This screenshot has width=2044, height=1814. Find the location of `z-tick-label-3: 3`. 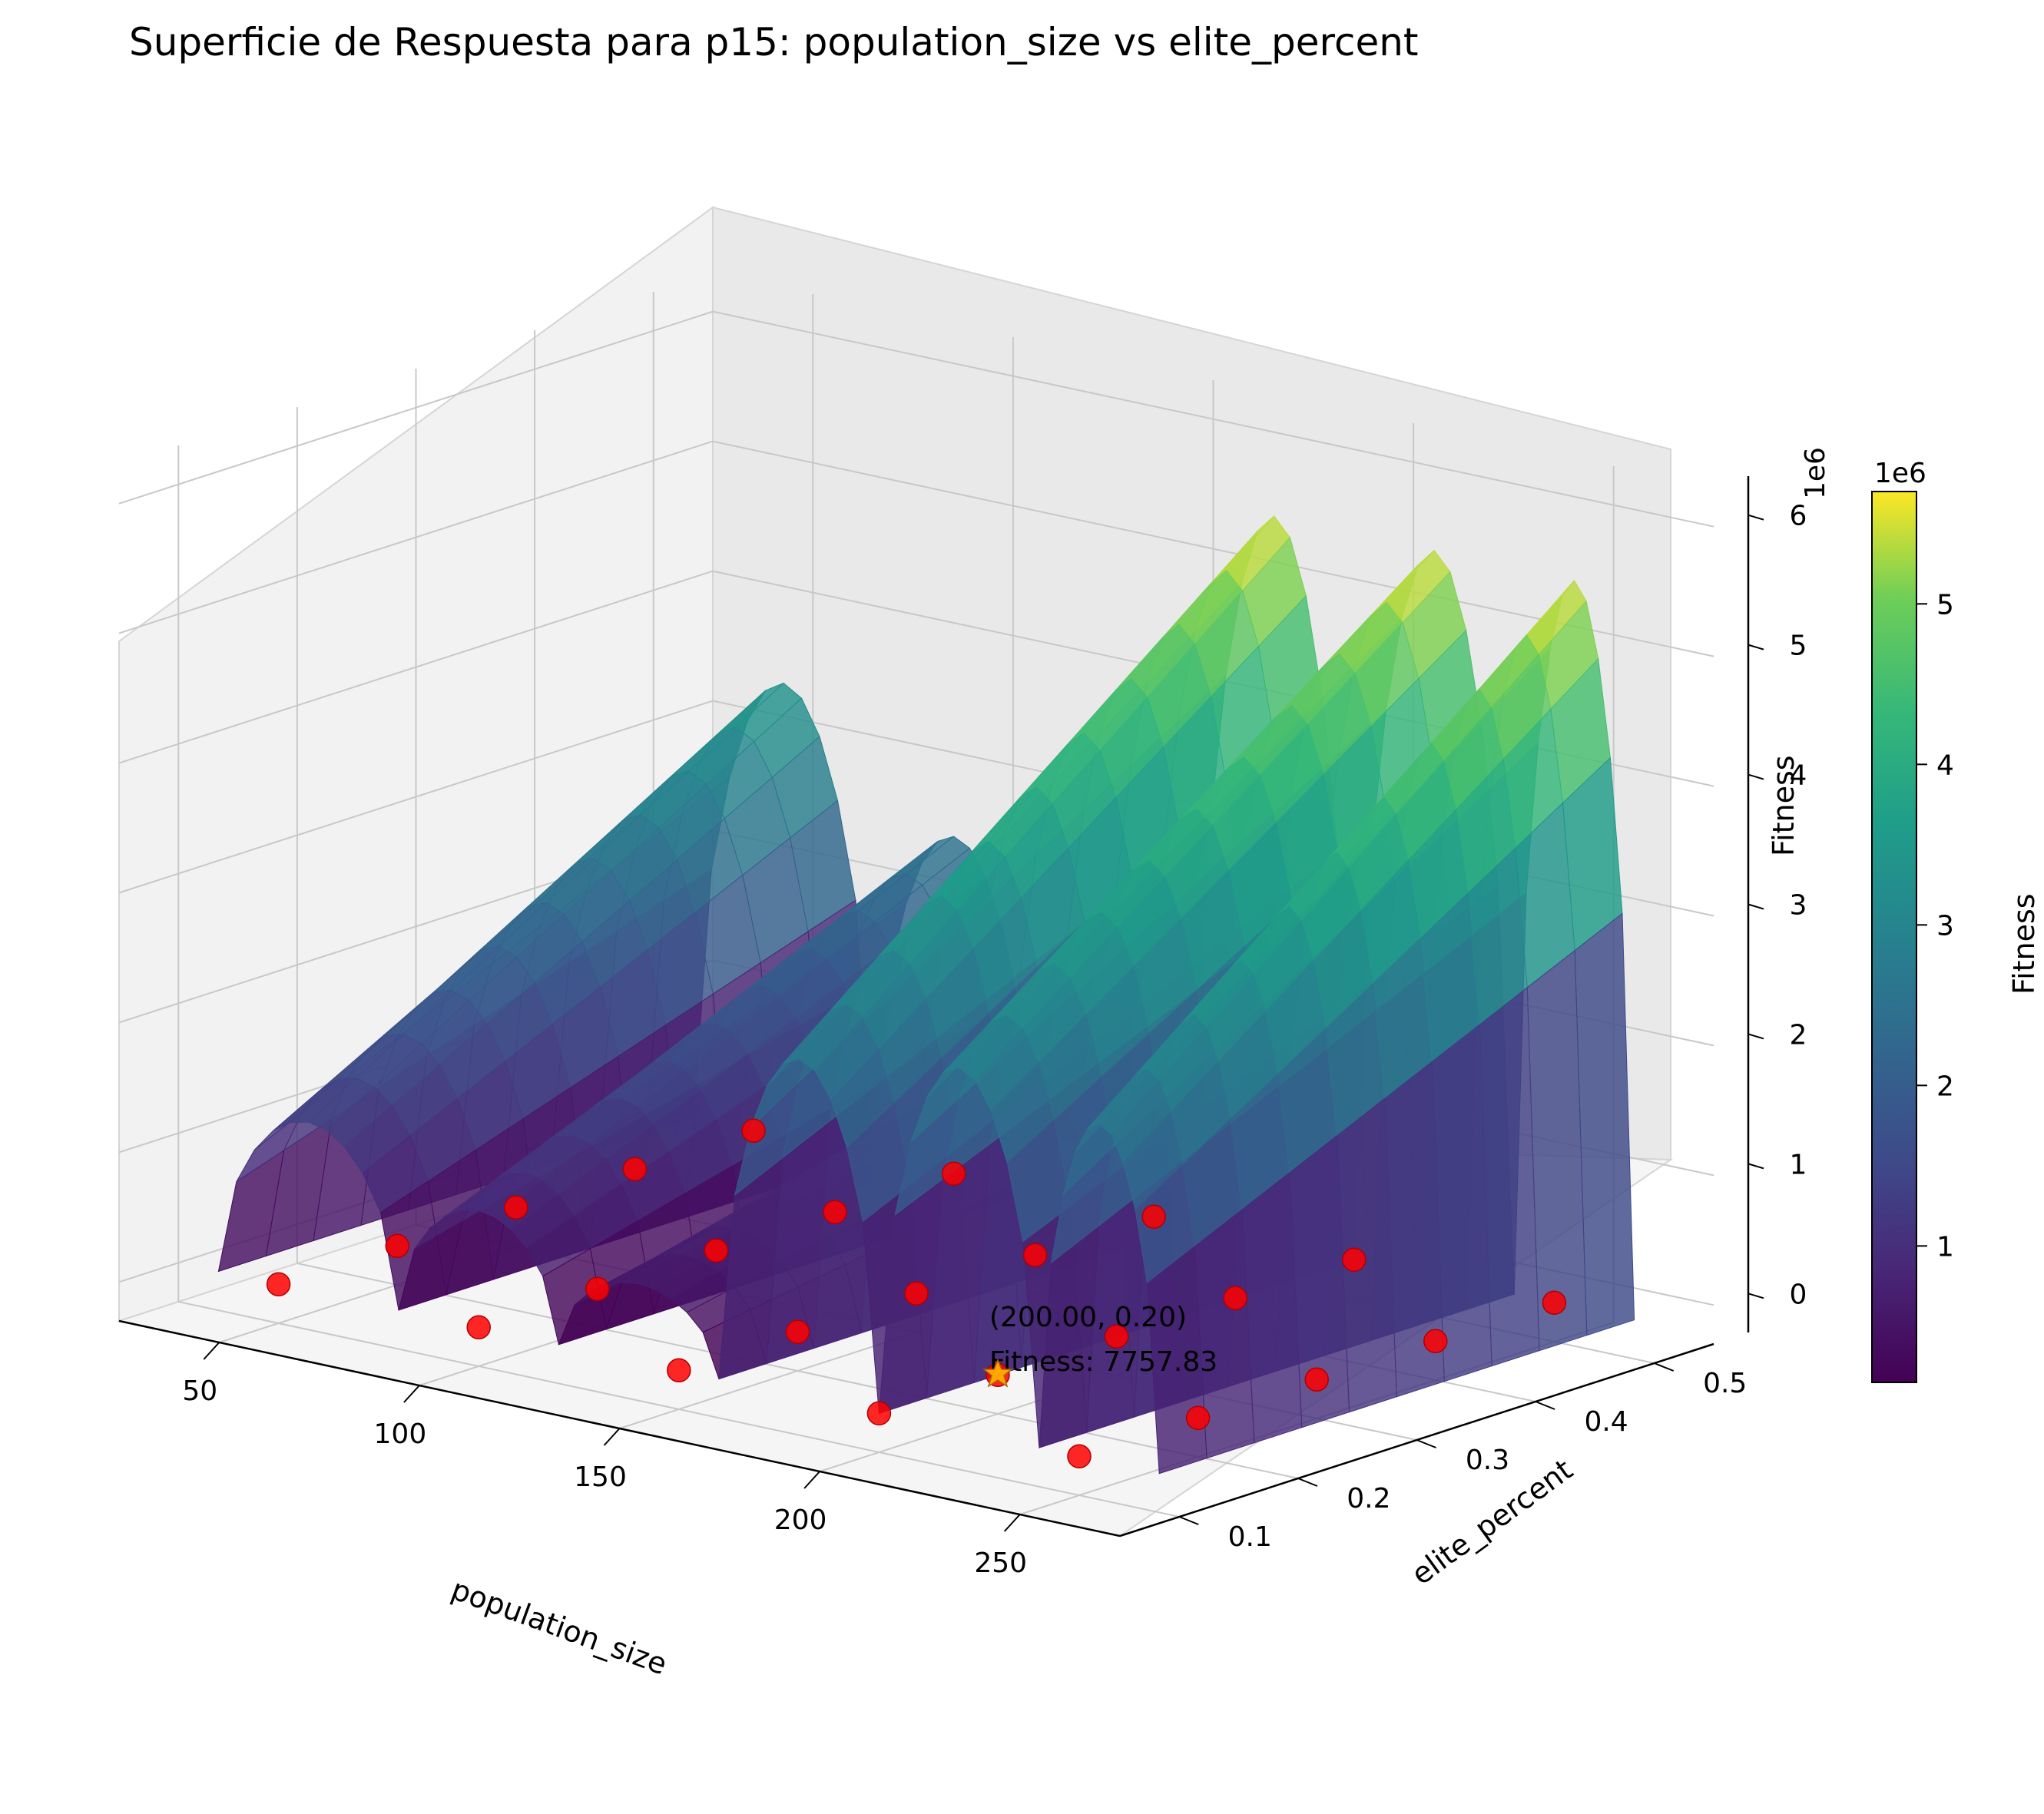

z-tick-label-3: 3 is located at coordinates (1798, 906).